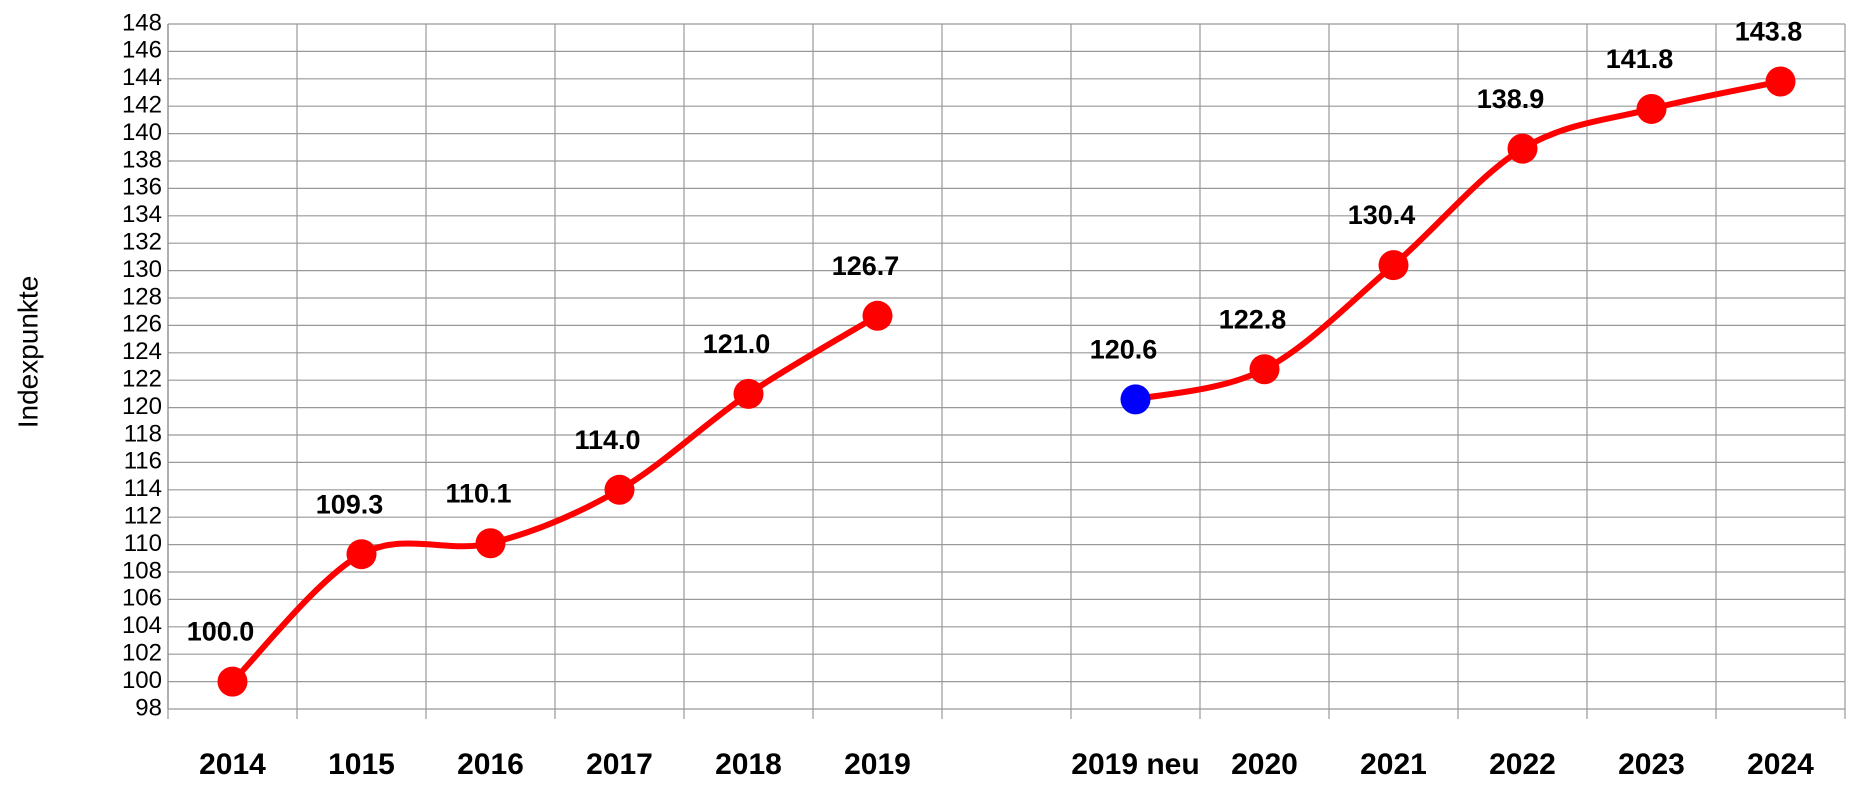  Describe the element at coordinates (143, 461) in the screenshot. I see `y-tick-label: 116` at that location.